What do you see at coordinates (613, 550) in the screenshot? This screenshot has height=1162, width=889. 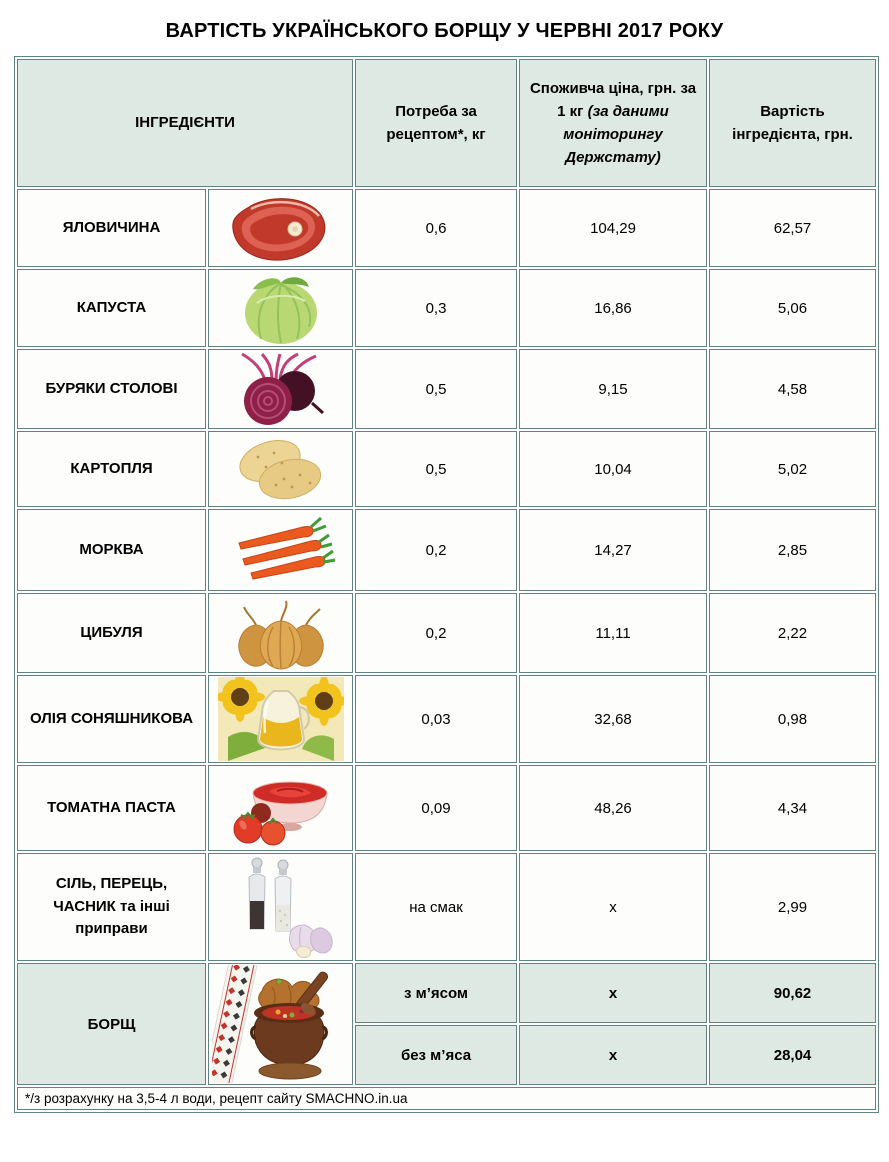 I see `price-value: 14,27` at bounding box center [613, 550].